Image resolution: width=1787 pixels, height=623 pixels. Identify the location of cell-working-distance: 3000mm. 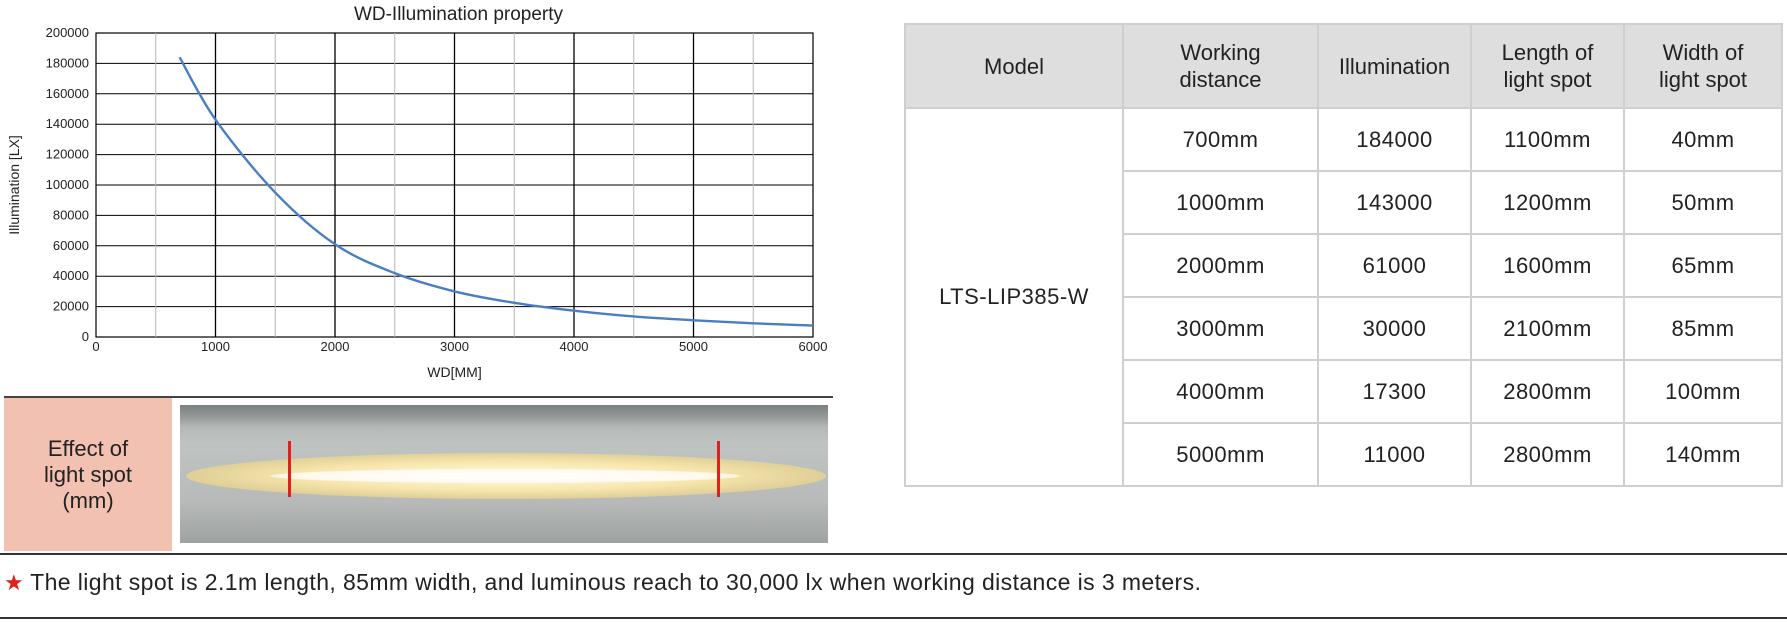
(1220, 328).